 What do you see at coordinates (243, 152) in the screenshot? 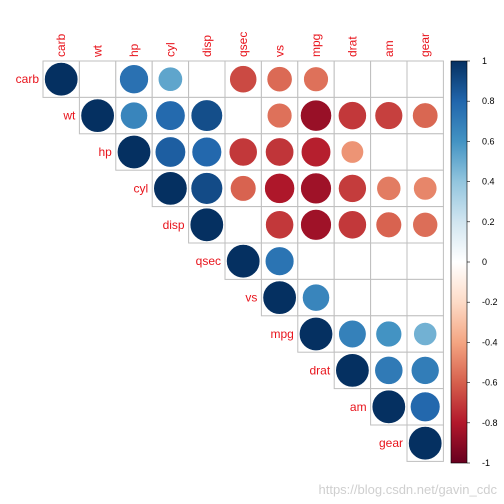
I see `corr-circle-hp-qsec` at bounding box center [243, 152].